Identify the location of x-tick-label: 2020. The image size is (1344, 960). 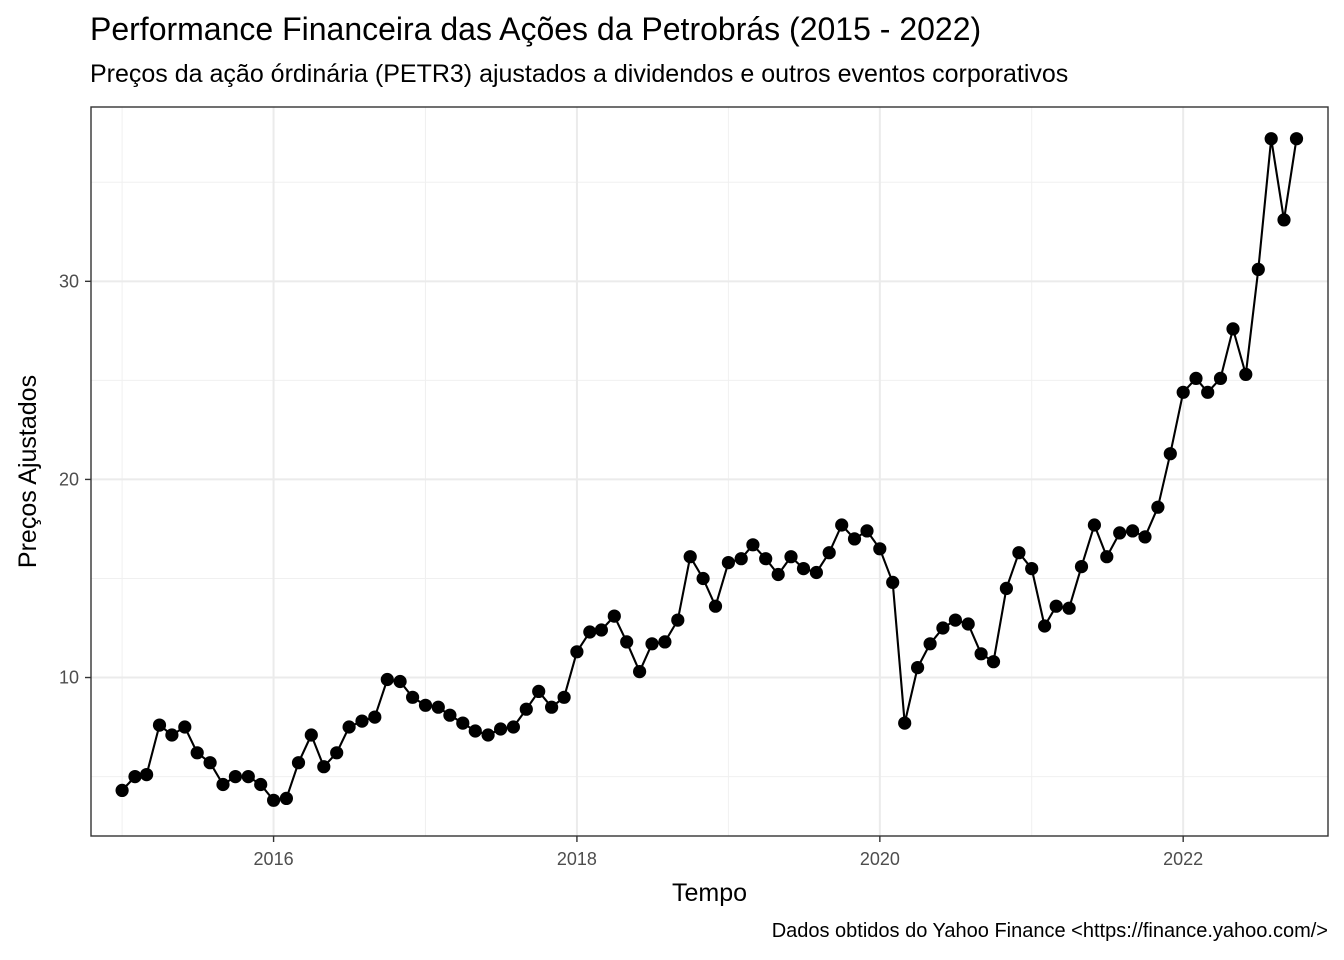
(880, 859).